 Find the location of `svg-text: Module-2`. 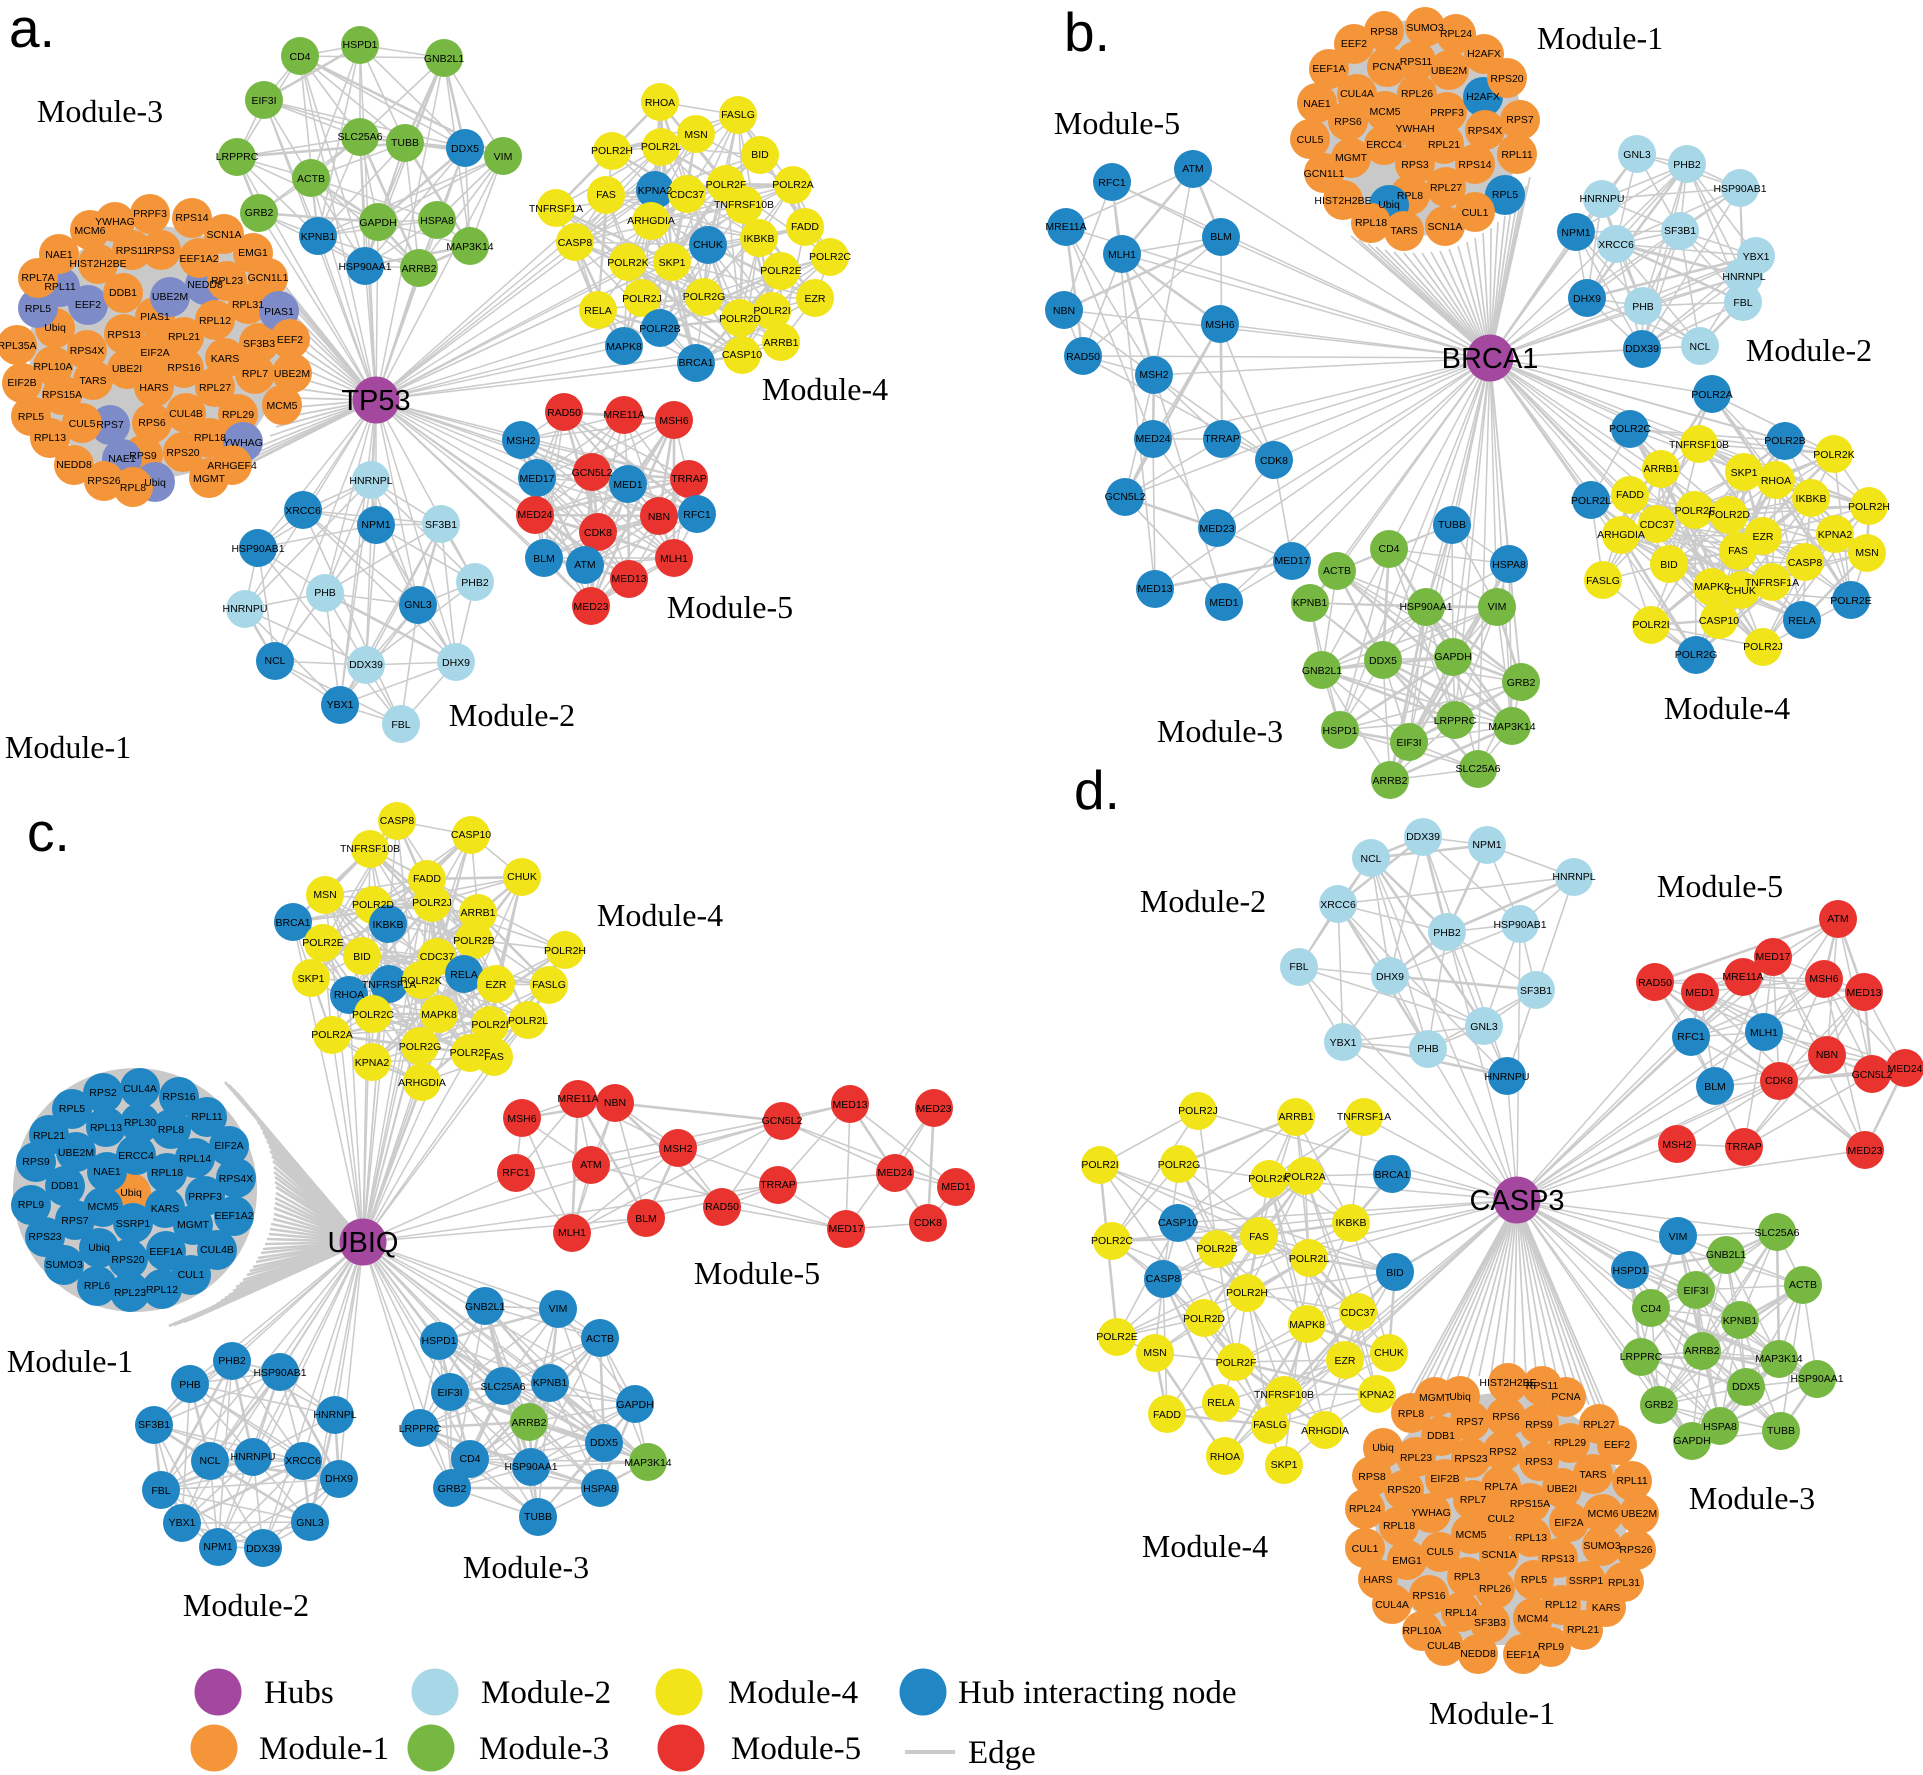

svg-text: Module-2 is located at coordinates (546, 1693).